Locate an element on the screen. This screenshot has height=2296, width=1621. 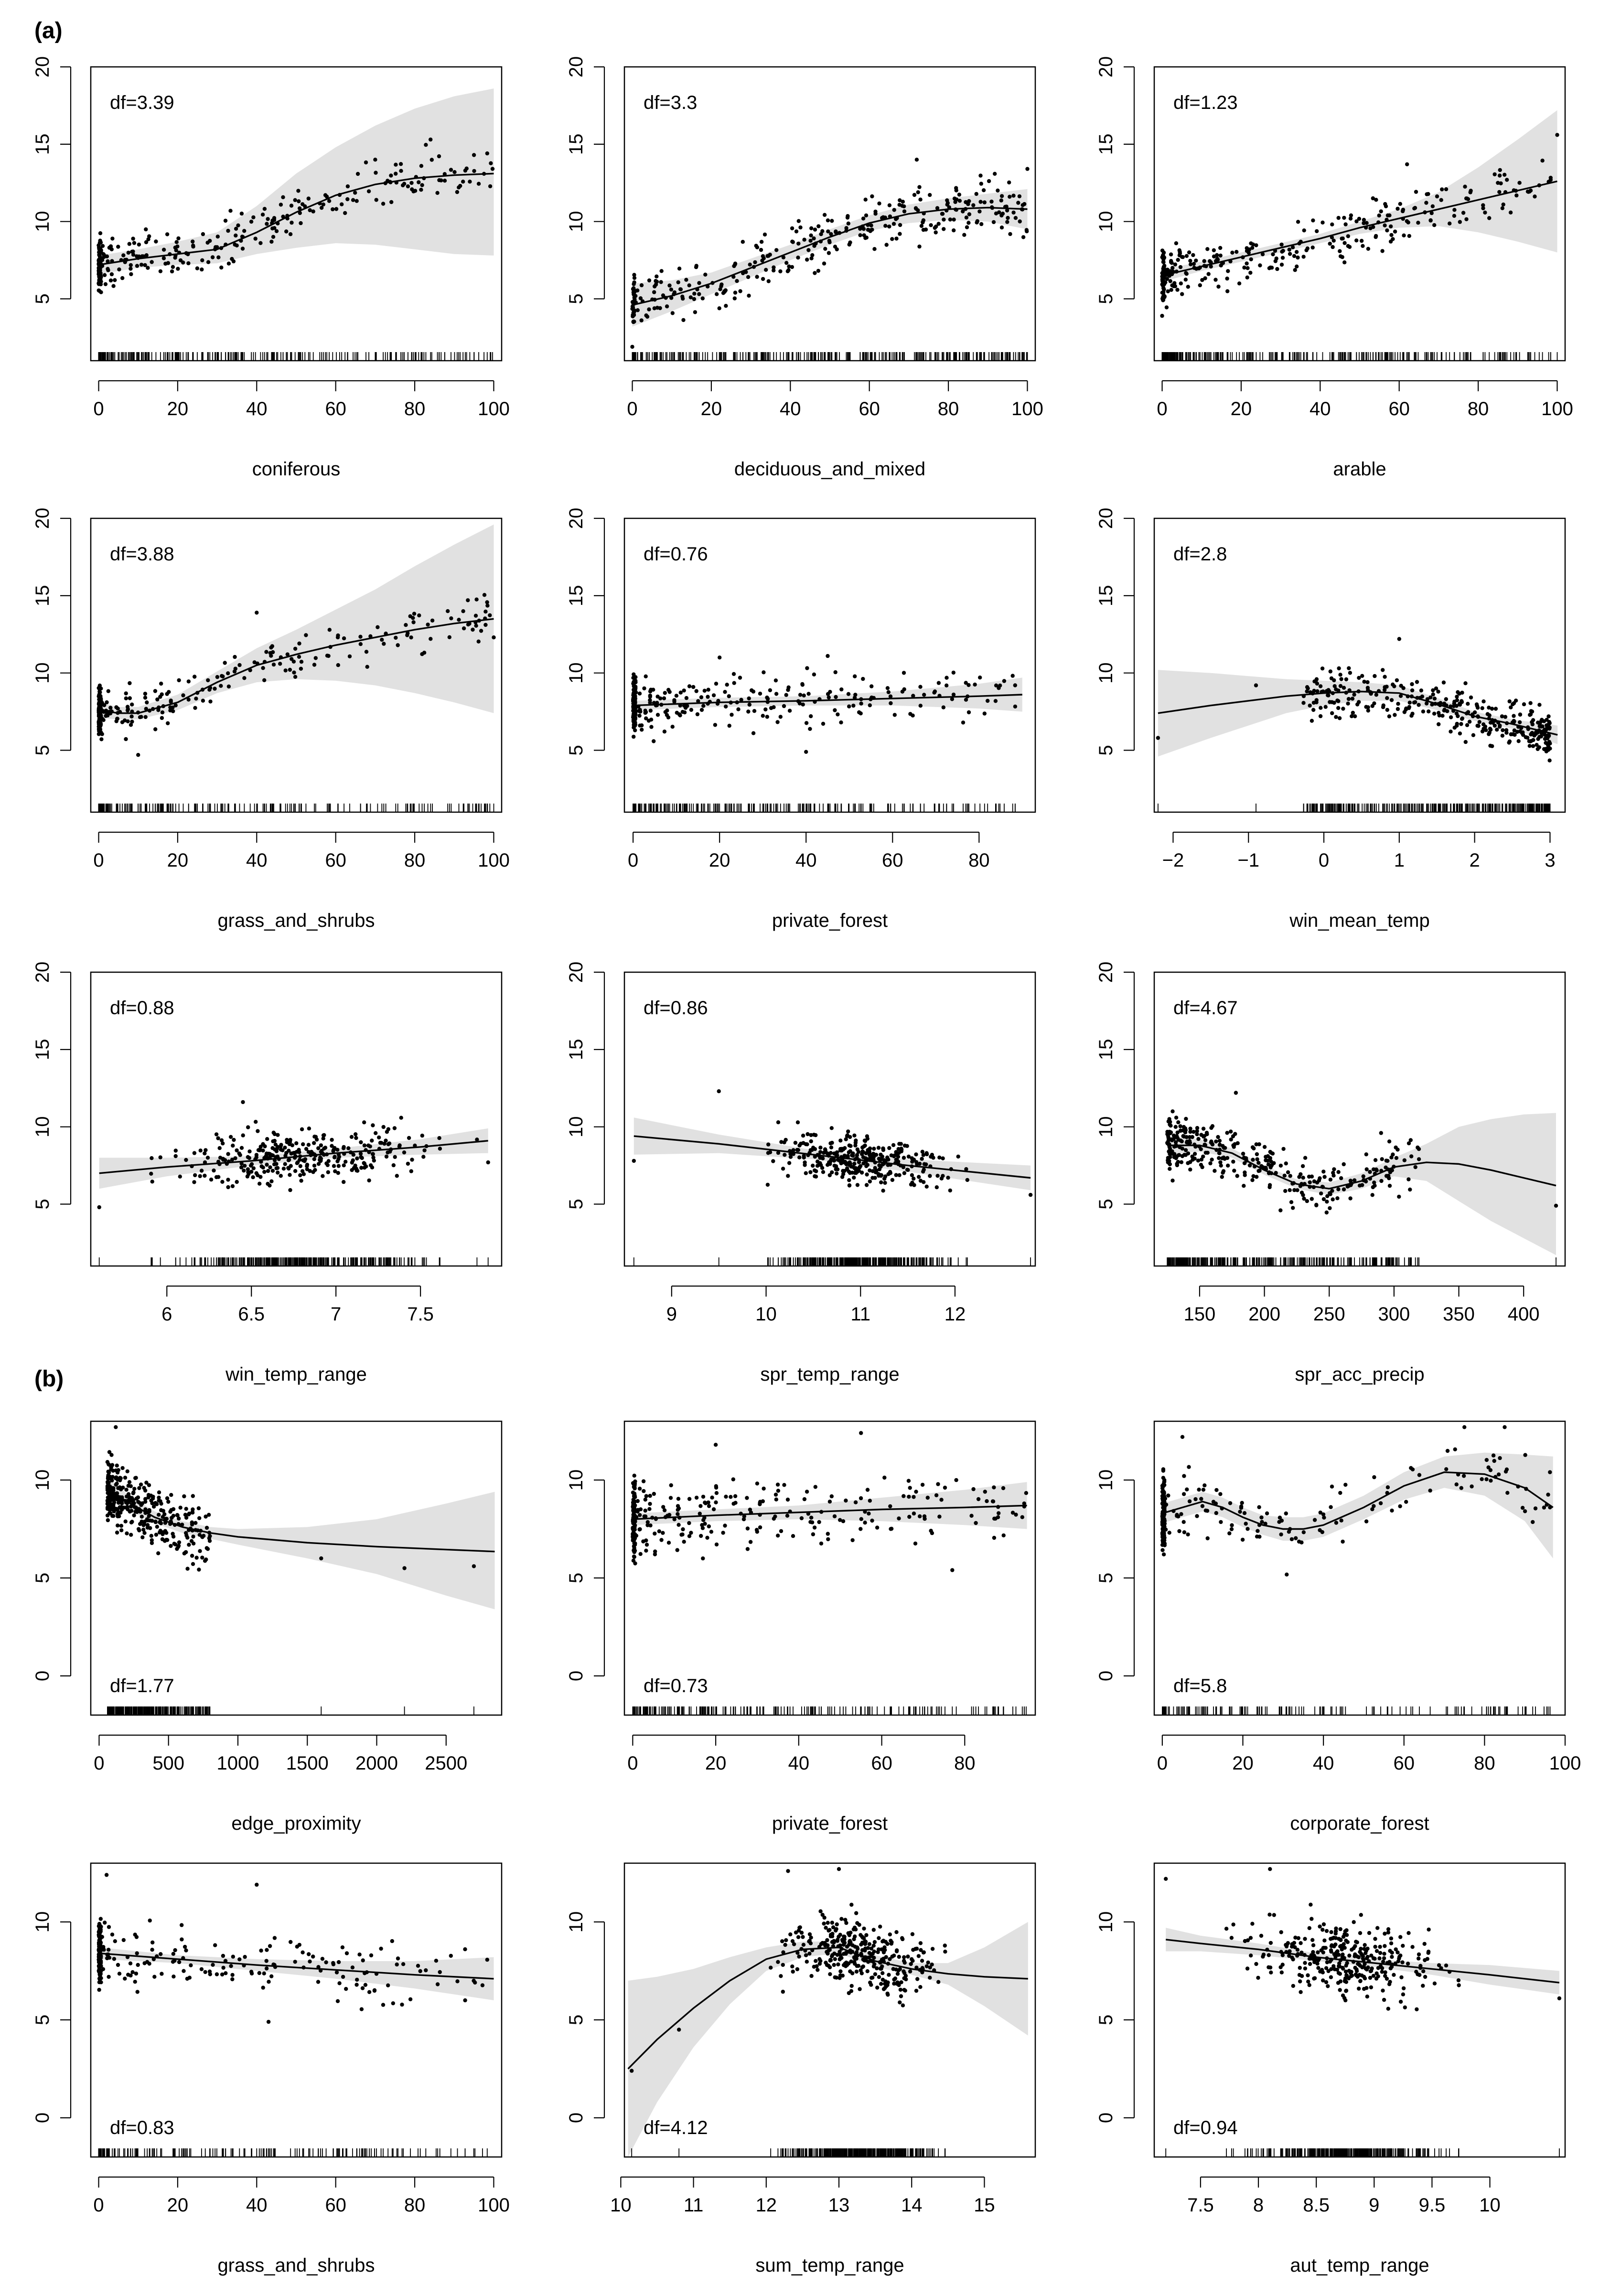
panel-4-x-tick-label-3: 60 is located at coordinates (335, 861).